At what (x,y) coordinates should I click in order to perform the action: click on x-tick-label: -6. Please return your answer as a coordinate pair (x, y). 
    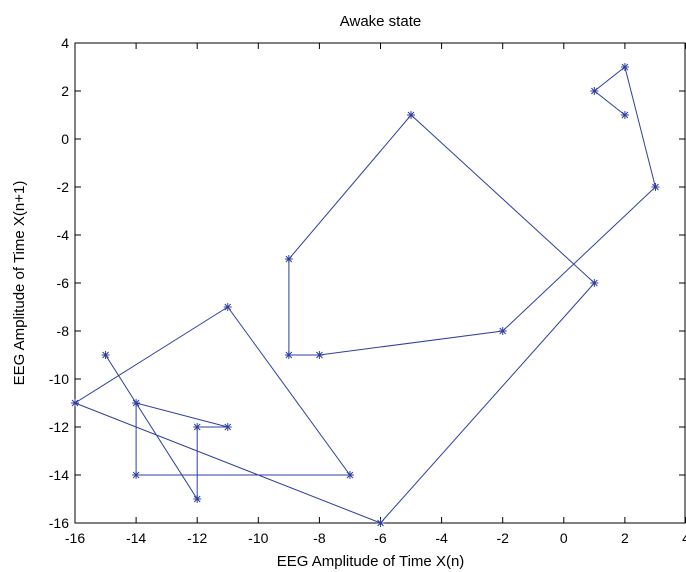
    Looking at the image, I should click on (380, 538).